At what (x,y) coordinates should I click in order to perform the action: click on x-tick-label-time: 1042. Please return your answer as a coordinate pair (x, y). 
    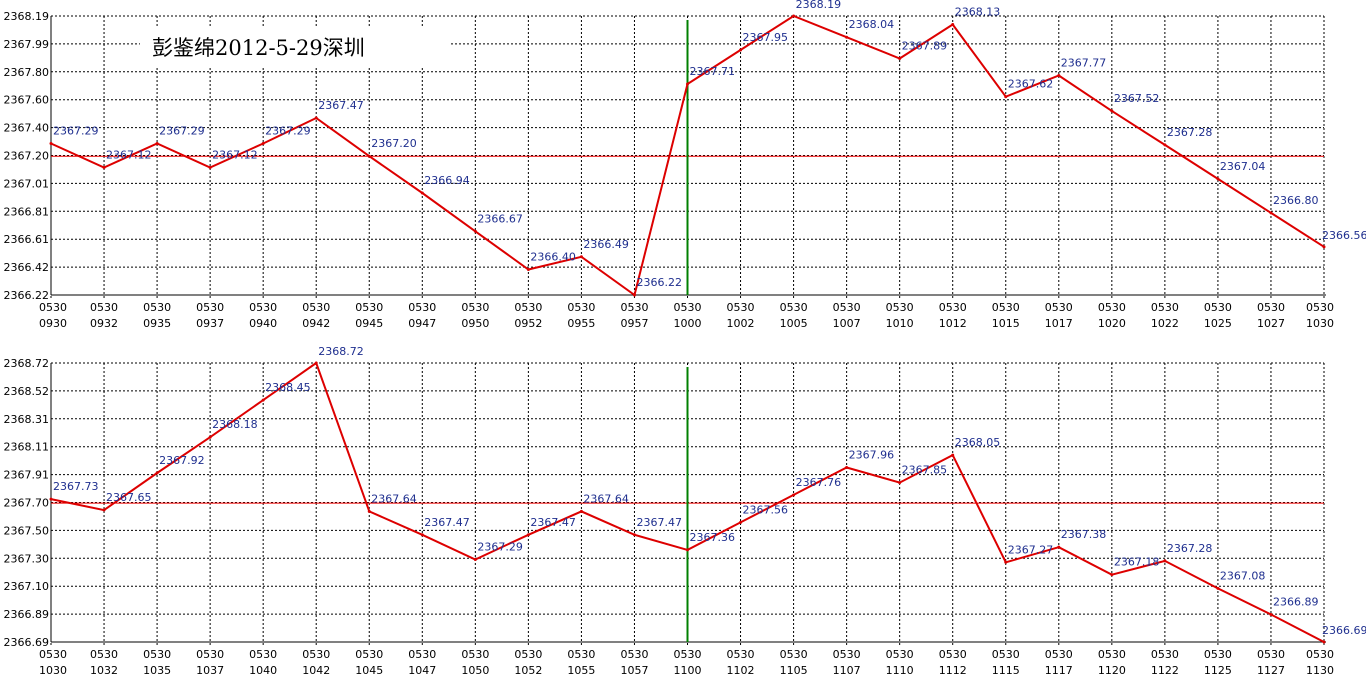
    Looking at the image, I should click on (316, 670).